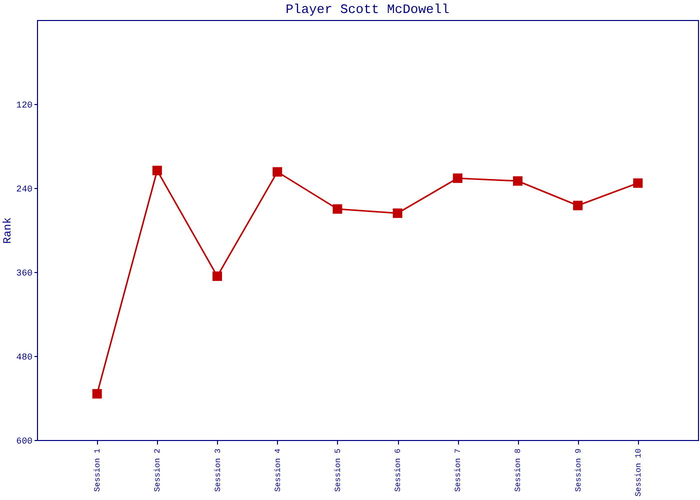  What do you see at coordinates (24, 105) in the screenshot?
I see `y-tick-label: 120` at bounding box center [24, 105].